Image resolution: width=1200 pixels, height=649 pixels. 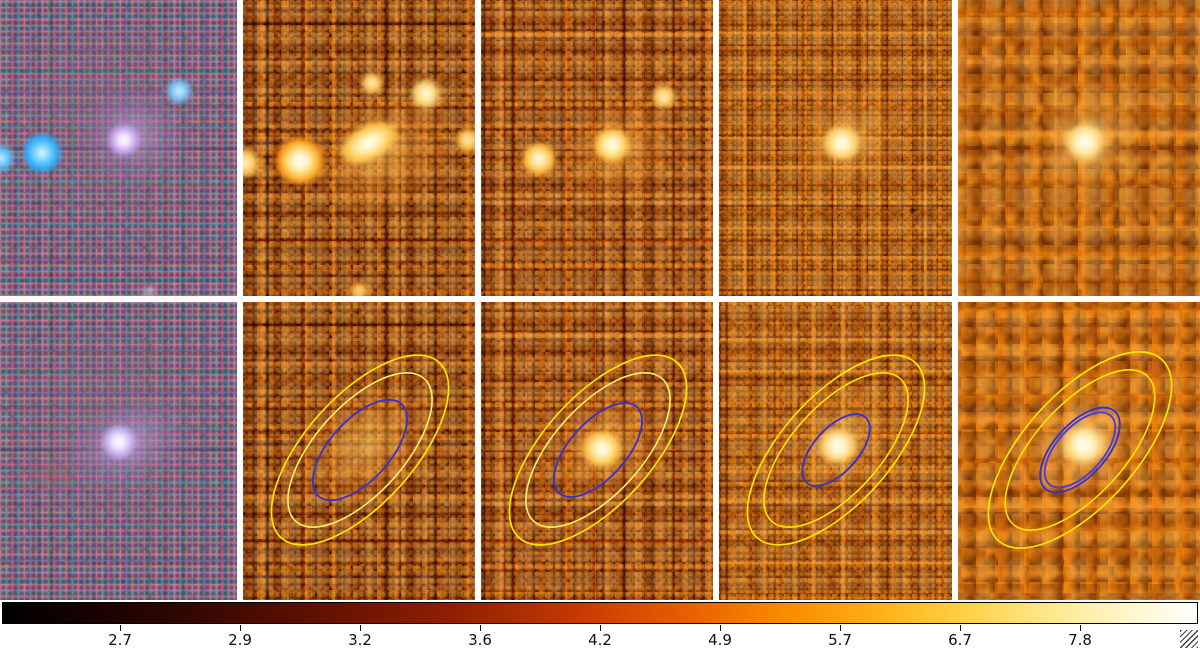 I want to click on panel-r1c4-band, so click(x=835, y=148).